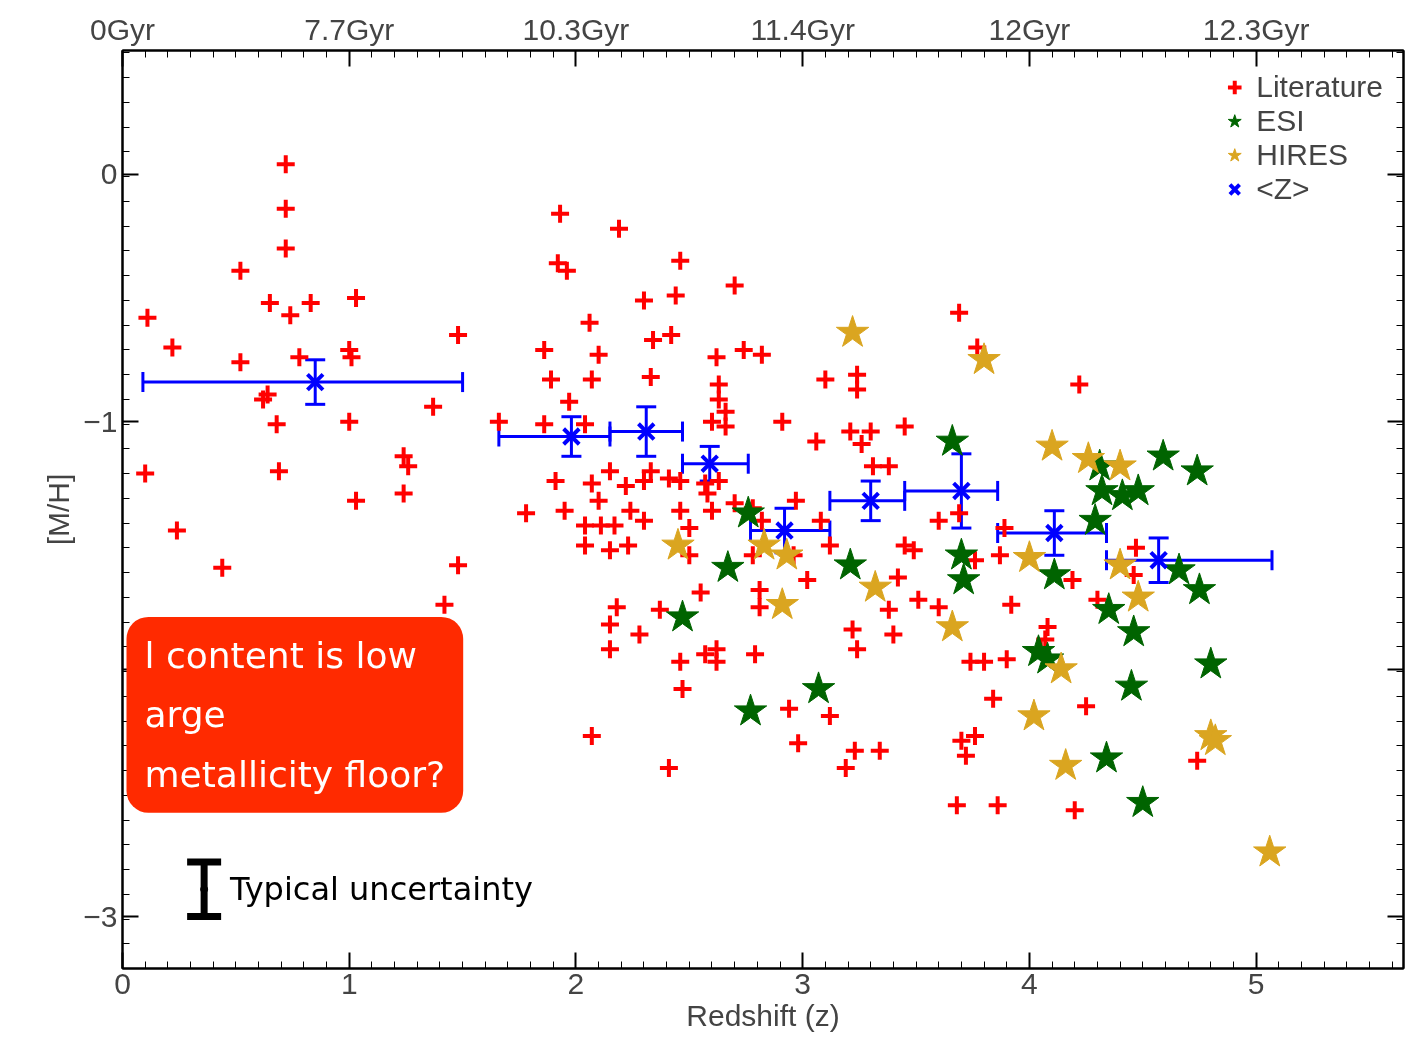 This screenshot has width=1405, height=1062. I want to click on legend-label: ESI, so click(1280, 121).